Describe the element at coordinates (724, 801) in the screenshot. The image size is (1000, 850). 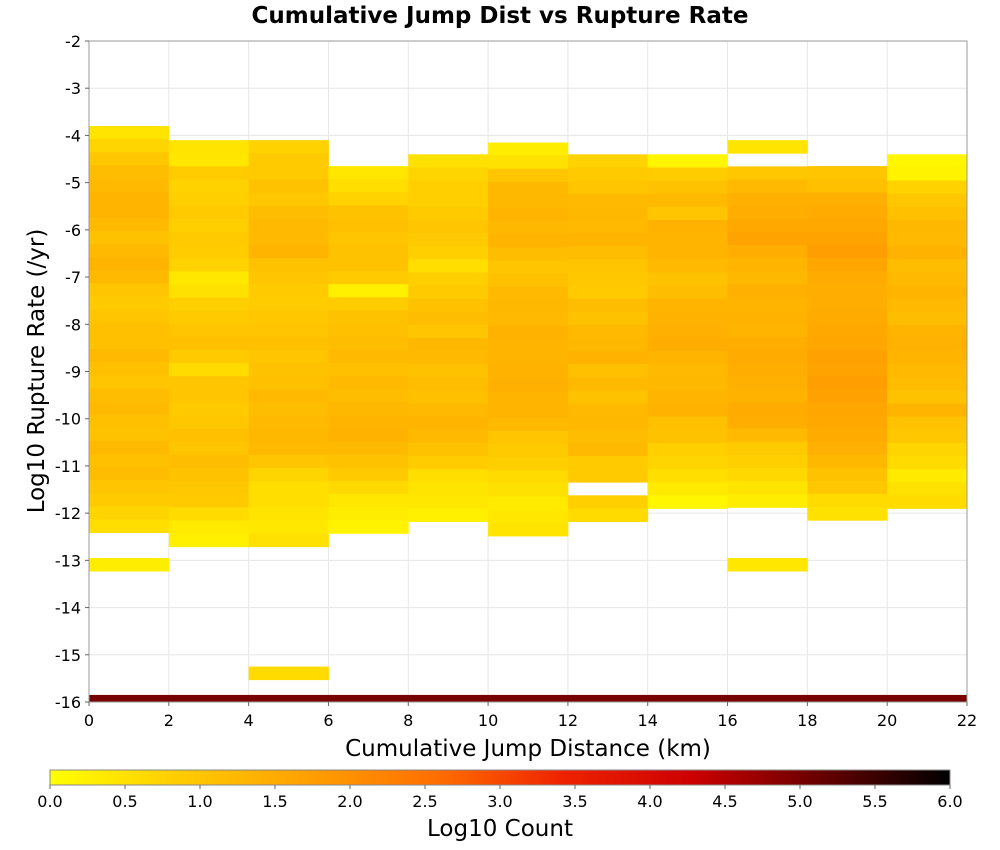
I see `colorbar-tick-label: 4.5` at that location.